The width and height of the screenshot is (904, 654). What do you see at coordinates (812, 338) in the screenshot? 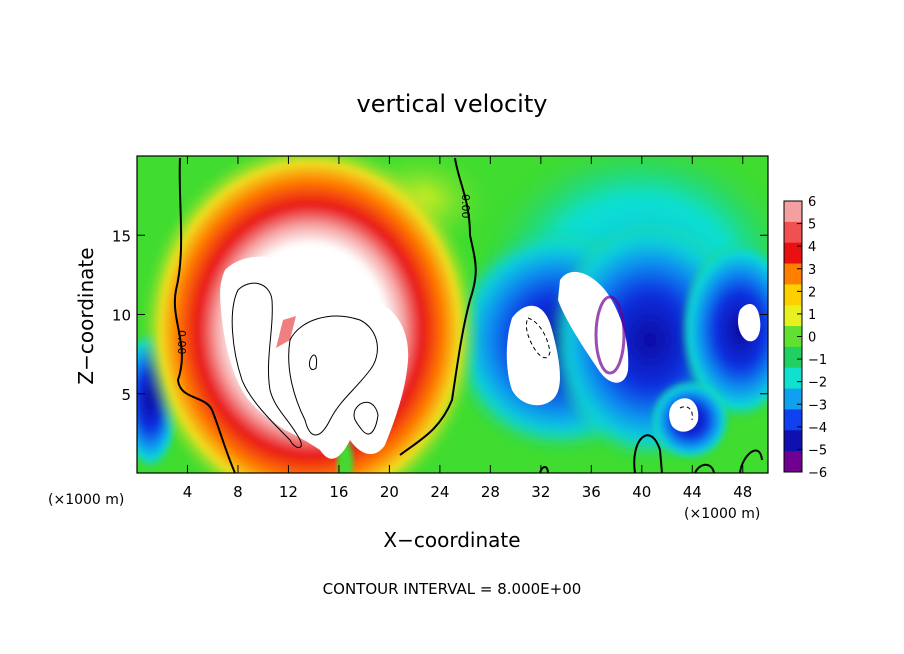
I see `colorbar-tick-label: 0` at bounding box center [812, 338].